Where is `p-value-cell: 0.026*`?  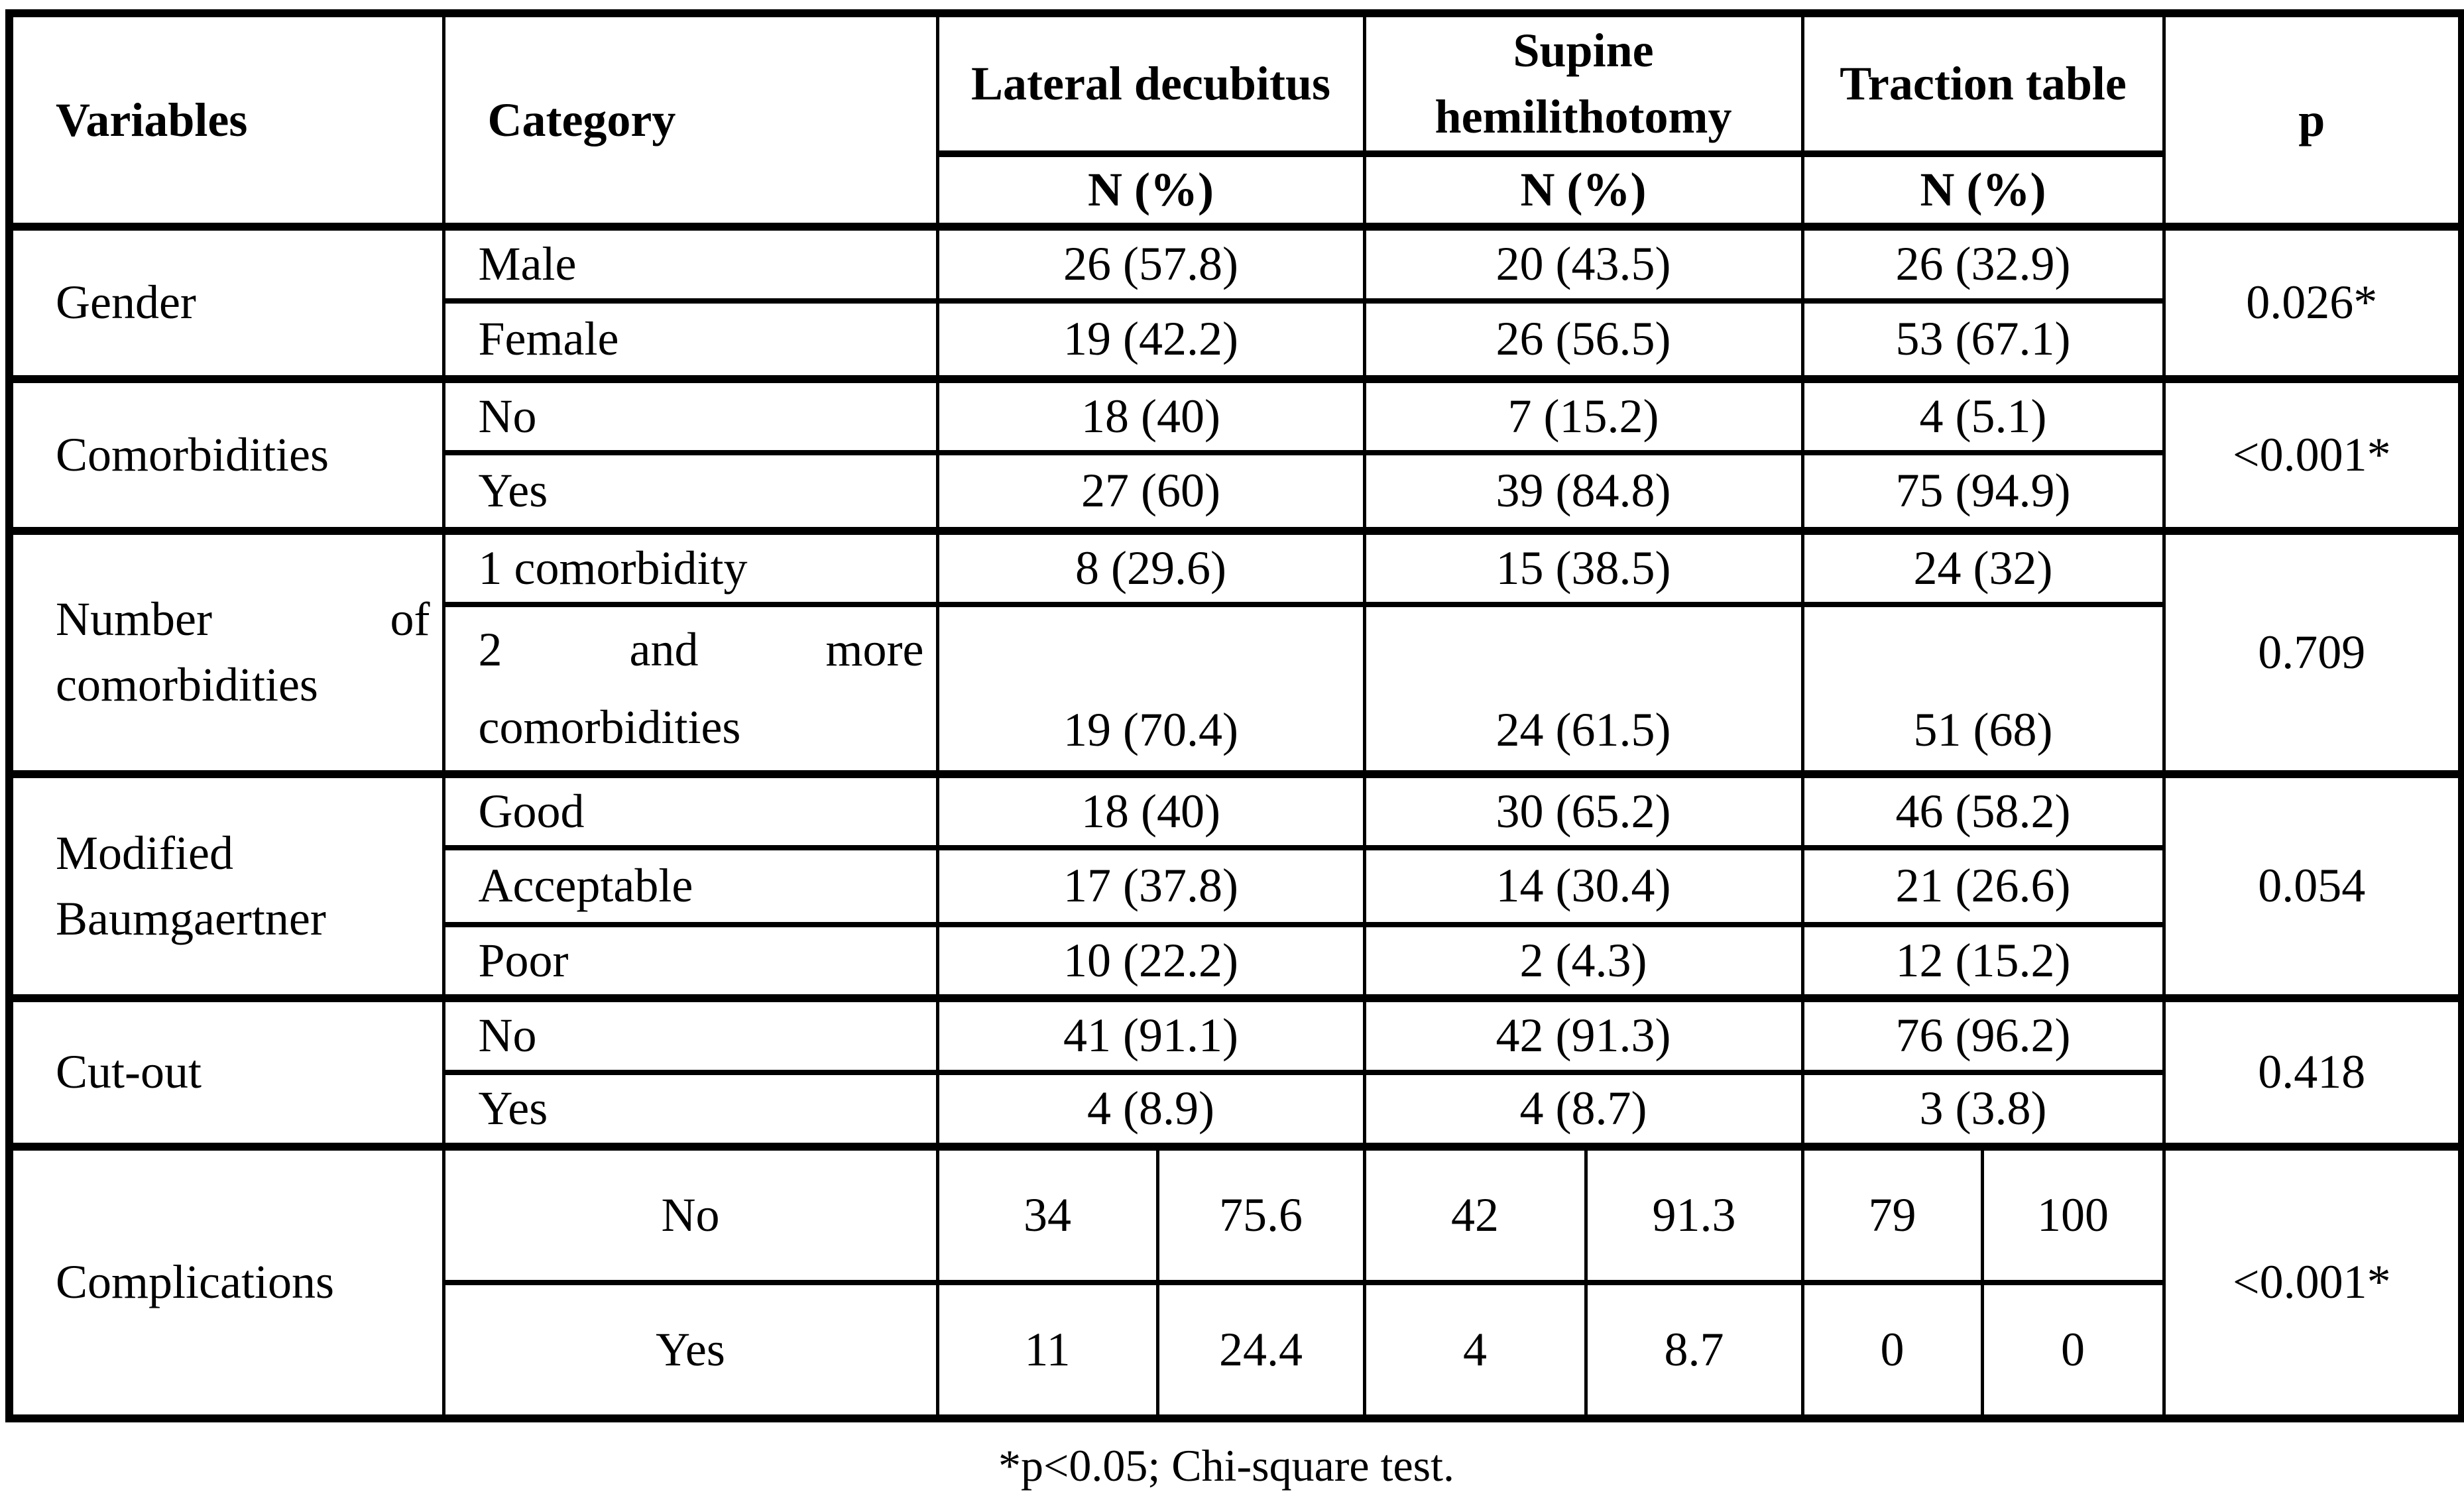
p-value-cell: 0.026* is located at coordinates (2313, 302).